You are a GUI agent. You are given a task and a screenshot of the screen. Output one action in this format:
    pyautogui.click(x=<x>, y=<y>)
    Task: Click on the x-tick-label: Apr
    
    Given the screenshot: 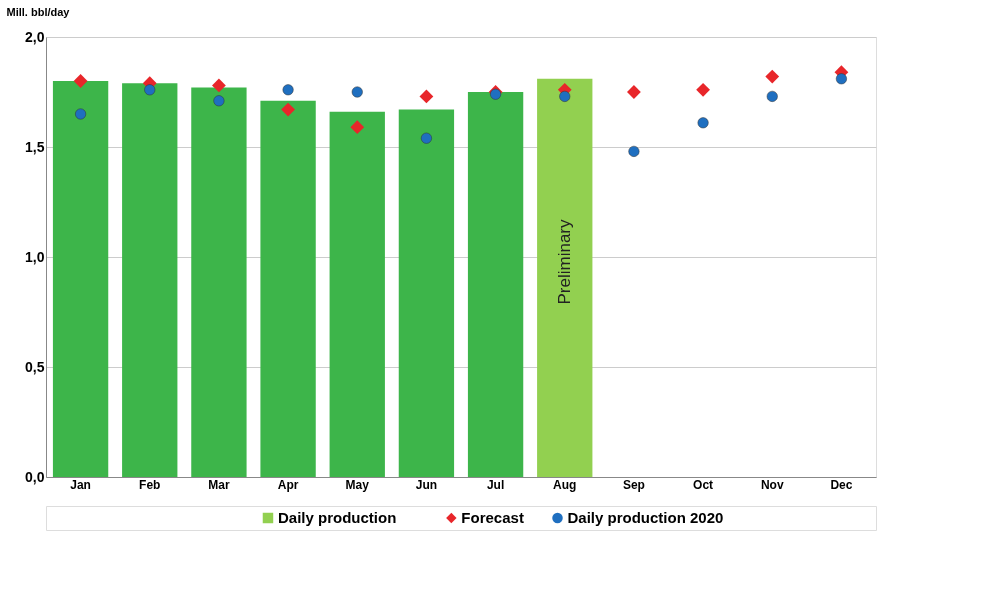 What is the action you would take?
    pyautogui.click(x=288, y=484)
    